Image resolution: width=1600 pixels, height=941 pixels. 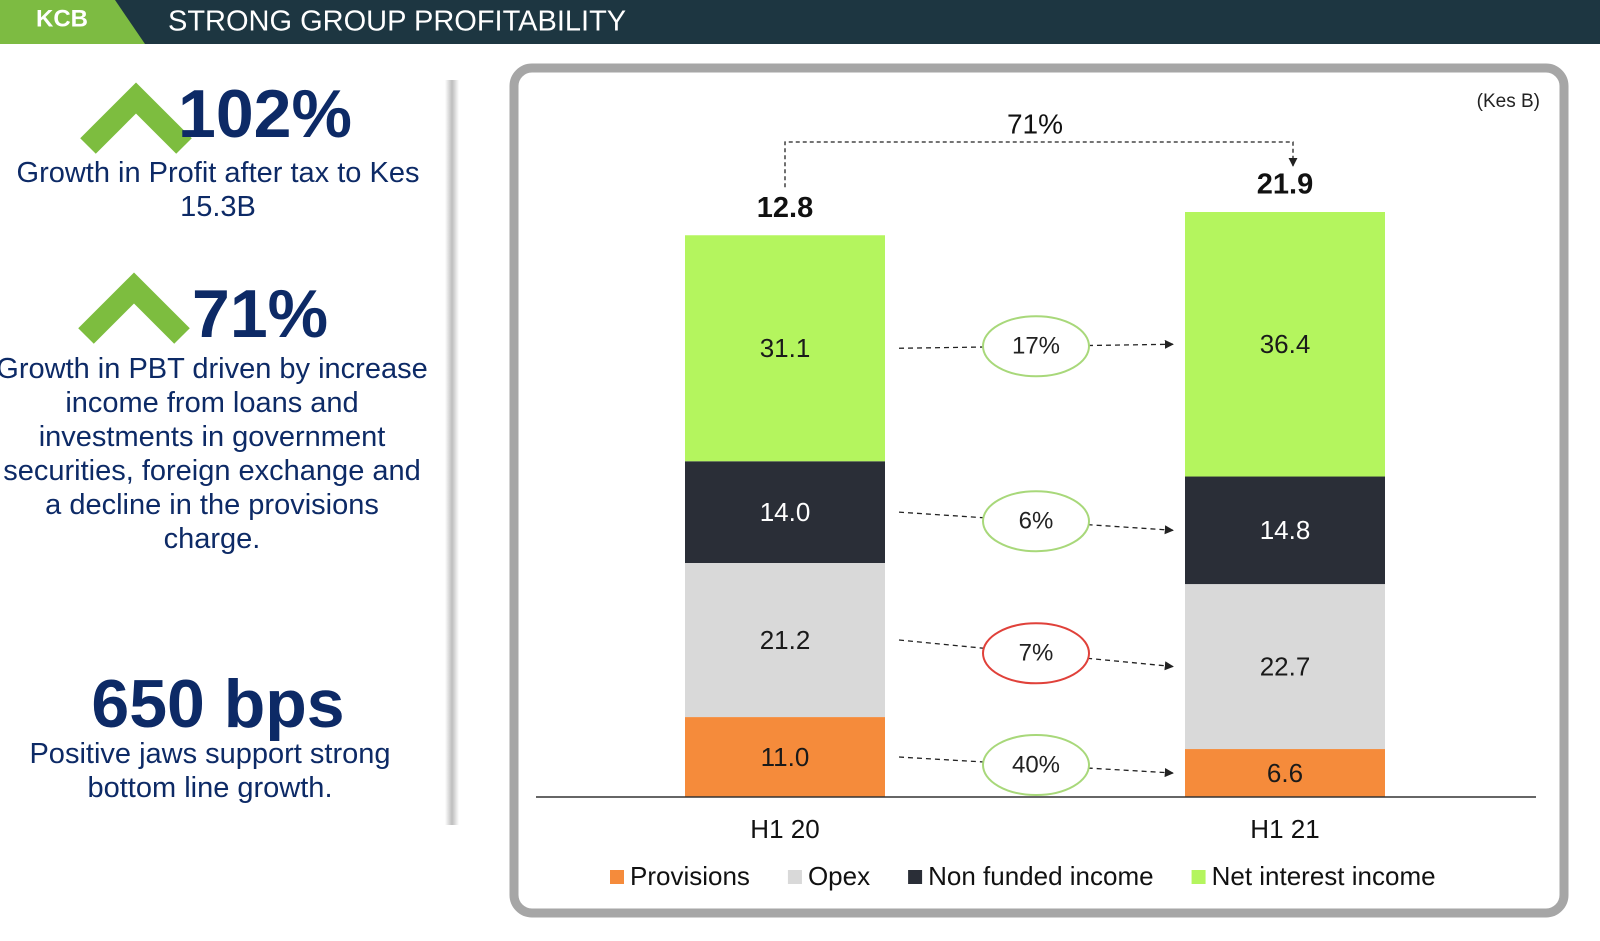 I want to click on growth-label: 40%, so click(x=1036, y=764).